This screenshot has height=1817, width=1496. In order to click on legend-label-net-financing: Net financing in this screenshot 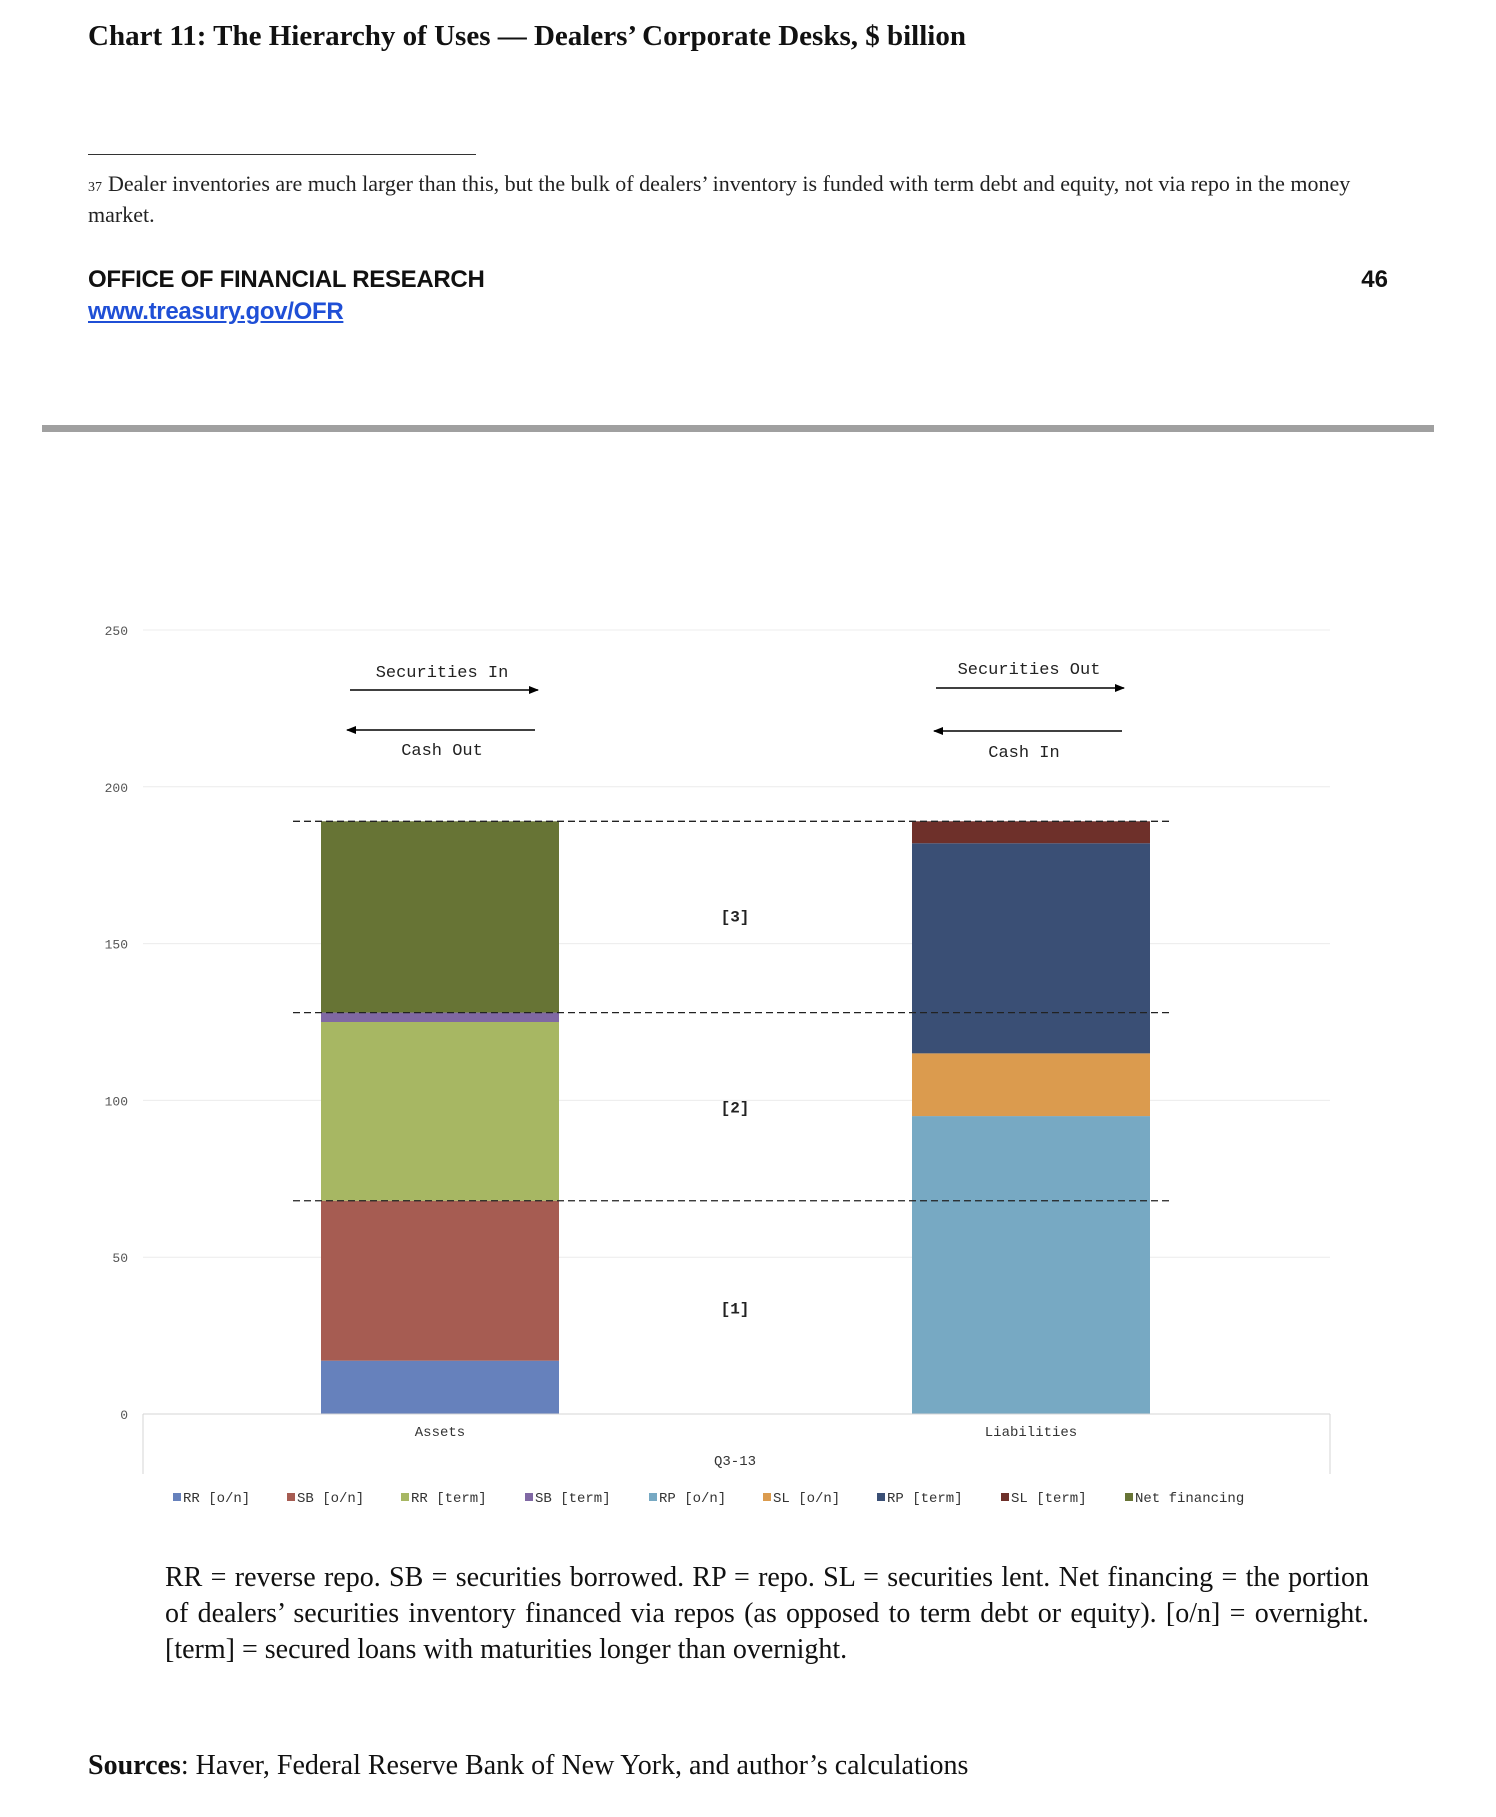, I will do `click(1189, 1499)`.